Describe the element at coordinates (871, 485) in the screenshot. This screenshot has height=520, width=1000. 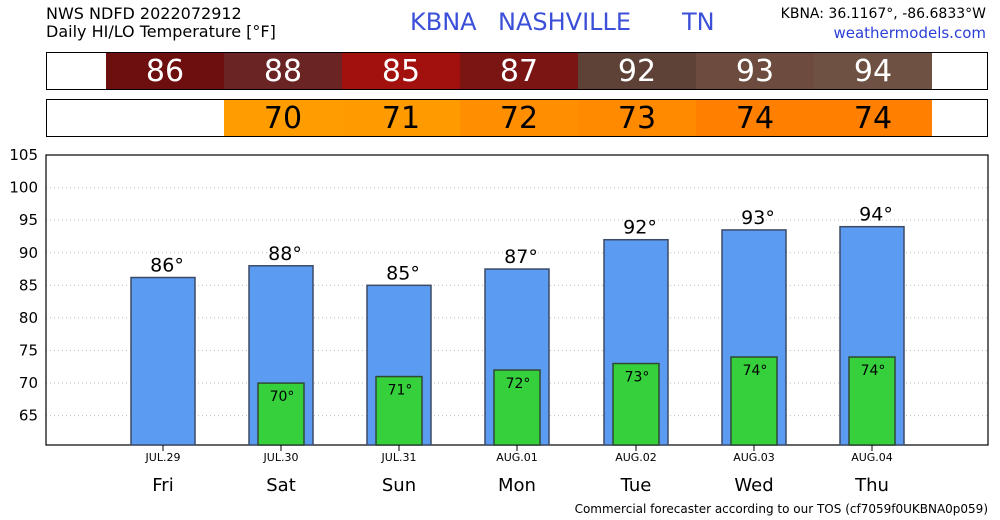
I see `day-label: Thu` at that location.